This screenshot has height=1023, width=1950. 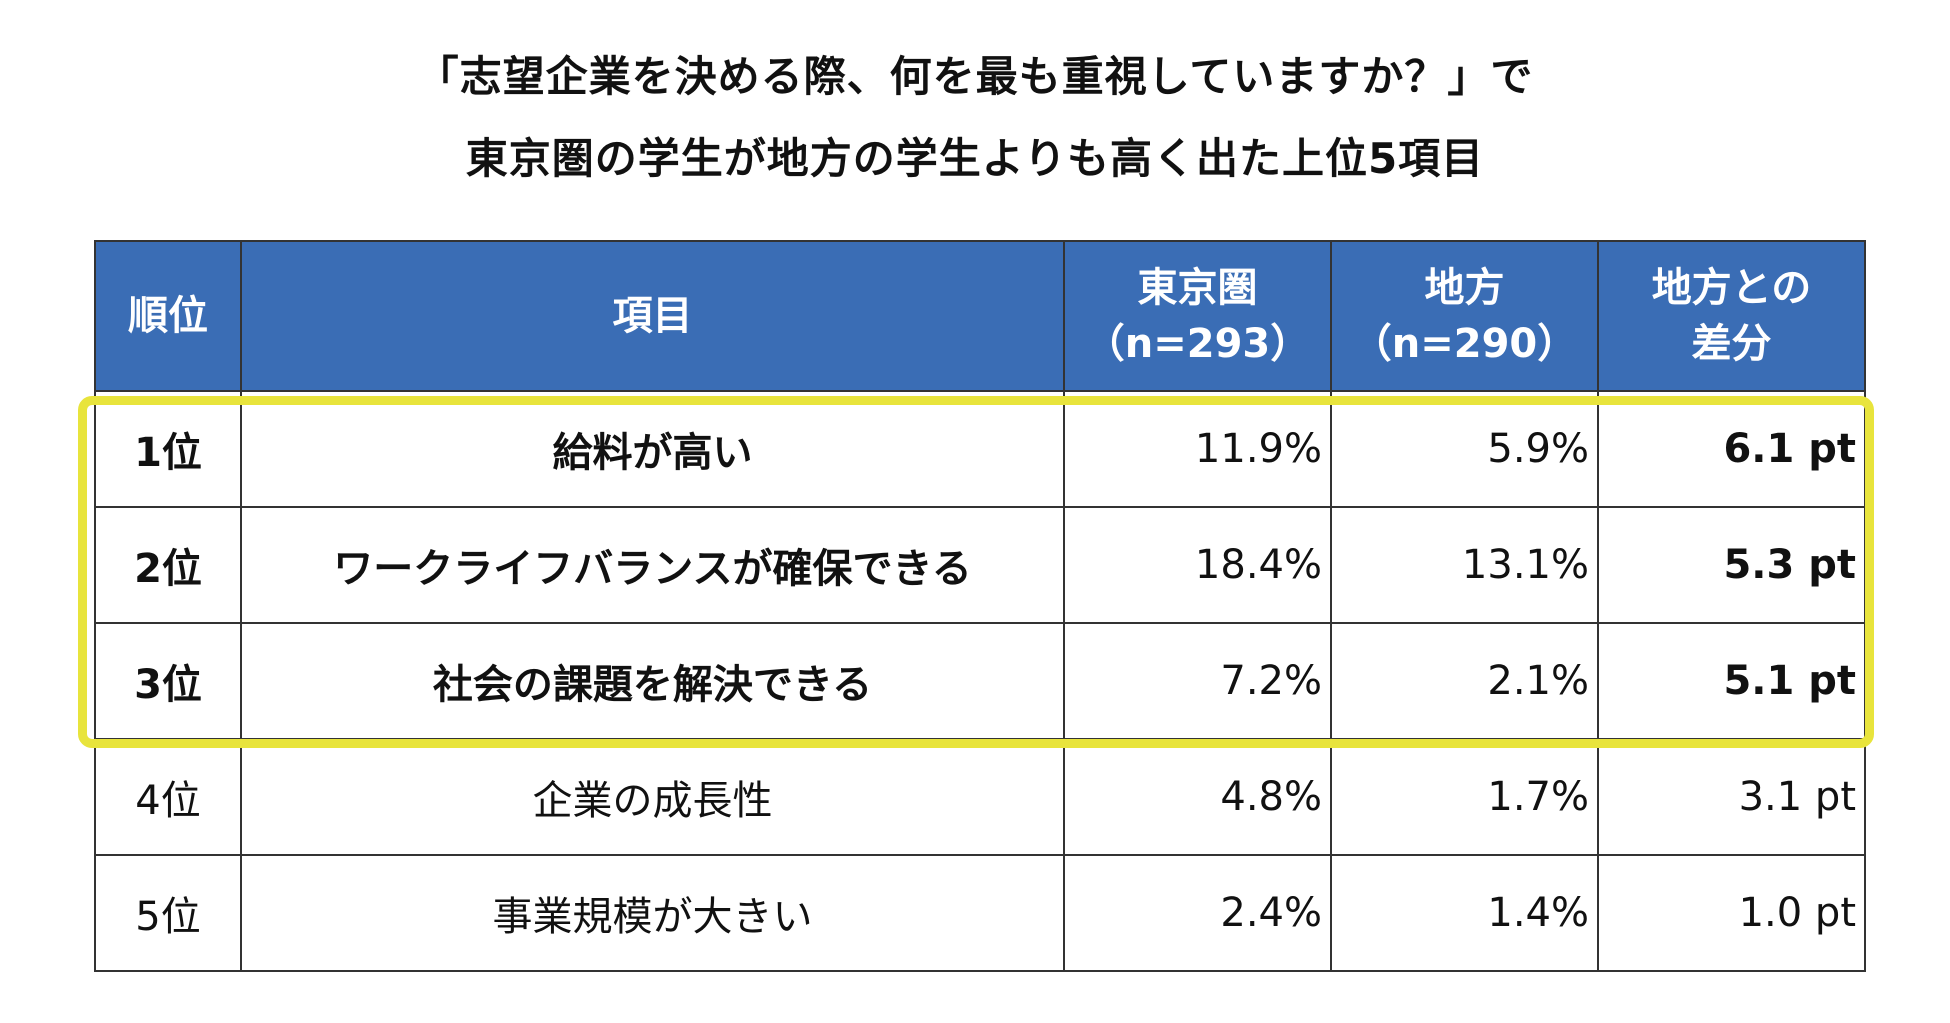 What do you see at coordinates (1731, 344) in the screenshot?
I see `header-diff-line2: 差分` at bounding box center [1731, 344].